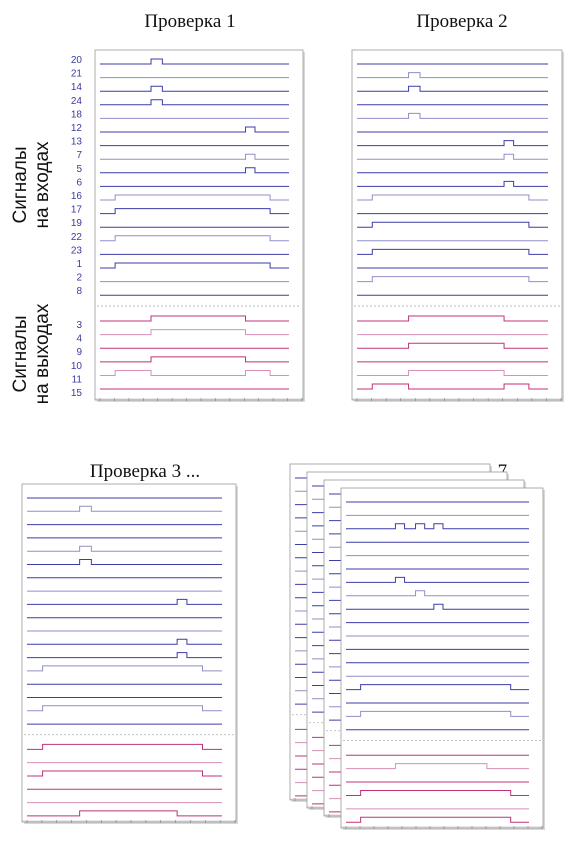 The width and height of the screenshot is (570, 846). I want to click on signal-label-7: 7, so click(79, 155).